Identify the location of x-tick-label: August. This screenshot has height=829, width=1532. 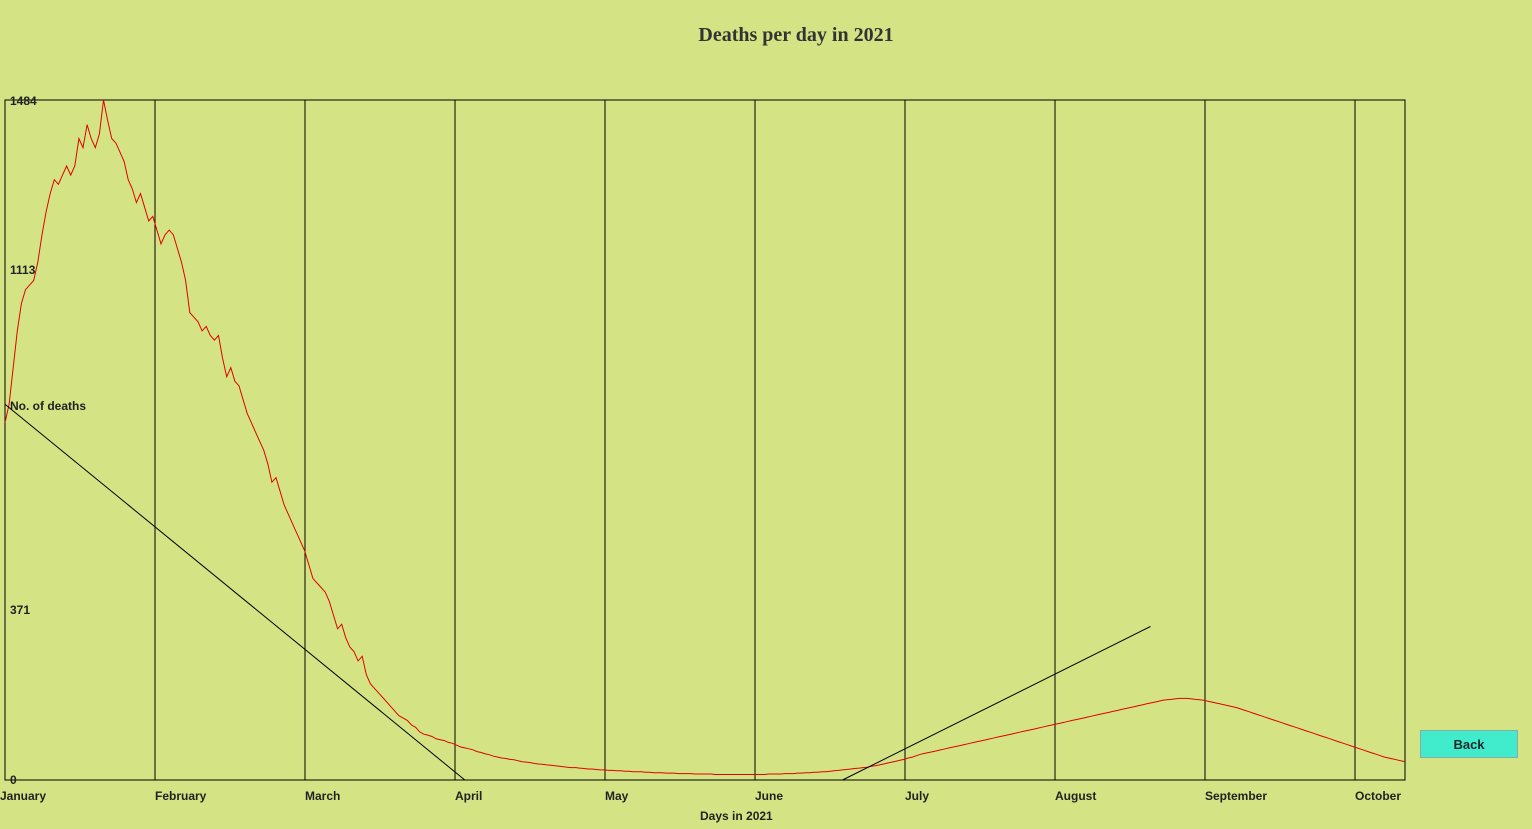
(1075, 796).